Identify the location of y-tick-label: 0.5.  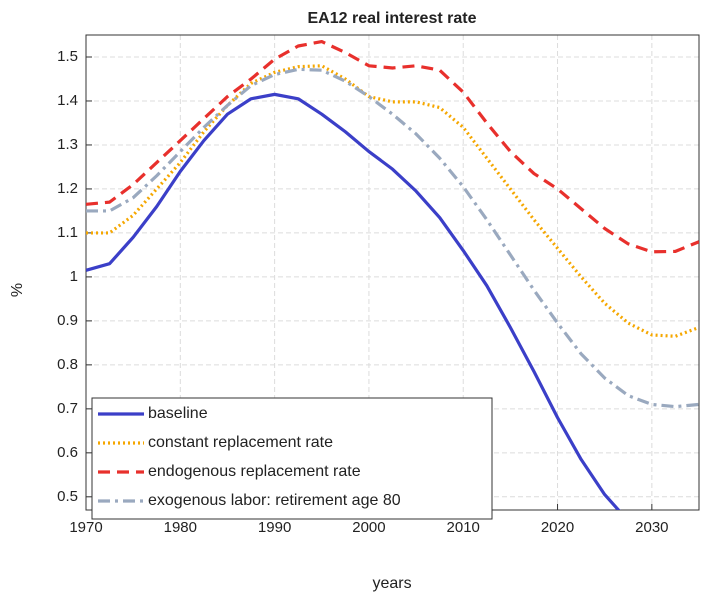
(67, 496).